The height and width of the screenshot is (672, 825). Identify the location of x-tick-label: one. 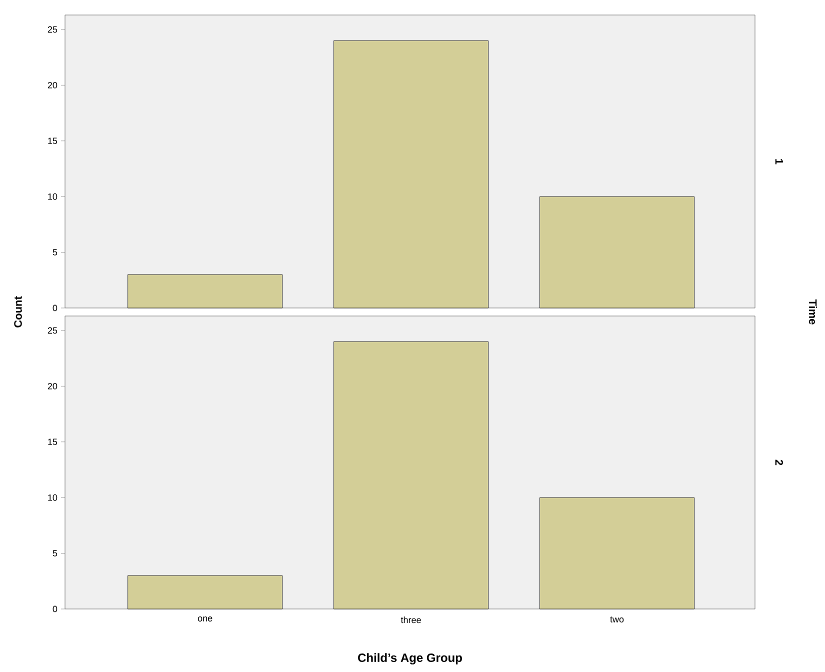
(205, 619).